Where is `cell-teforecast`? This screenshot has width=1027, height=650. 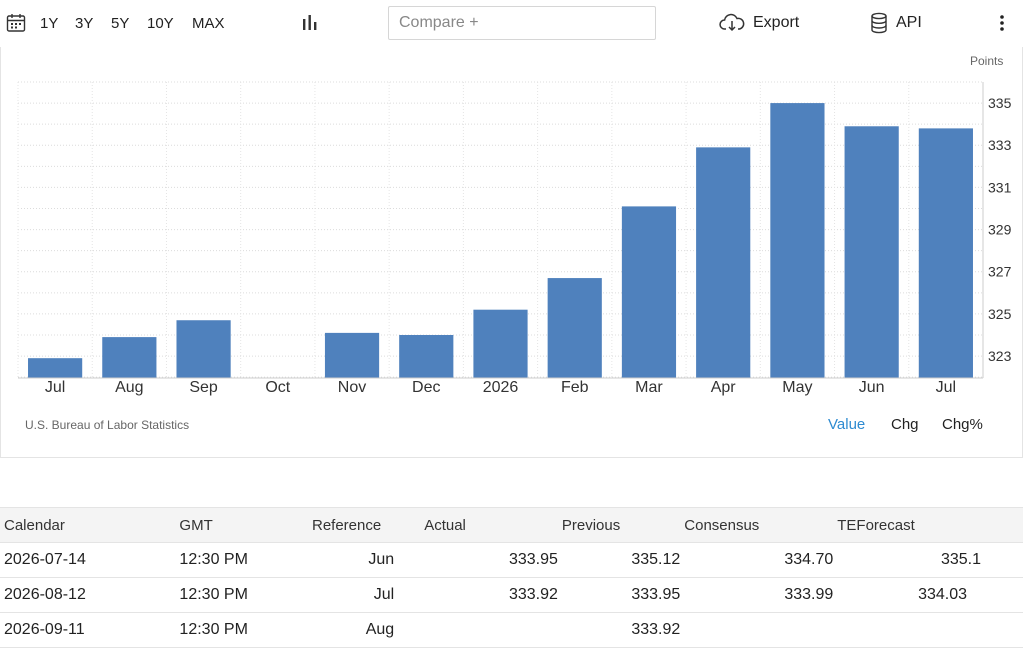 cell-teforecast is located at coordinates (928, 630).